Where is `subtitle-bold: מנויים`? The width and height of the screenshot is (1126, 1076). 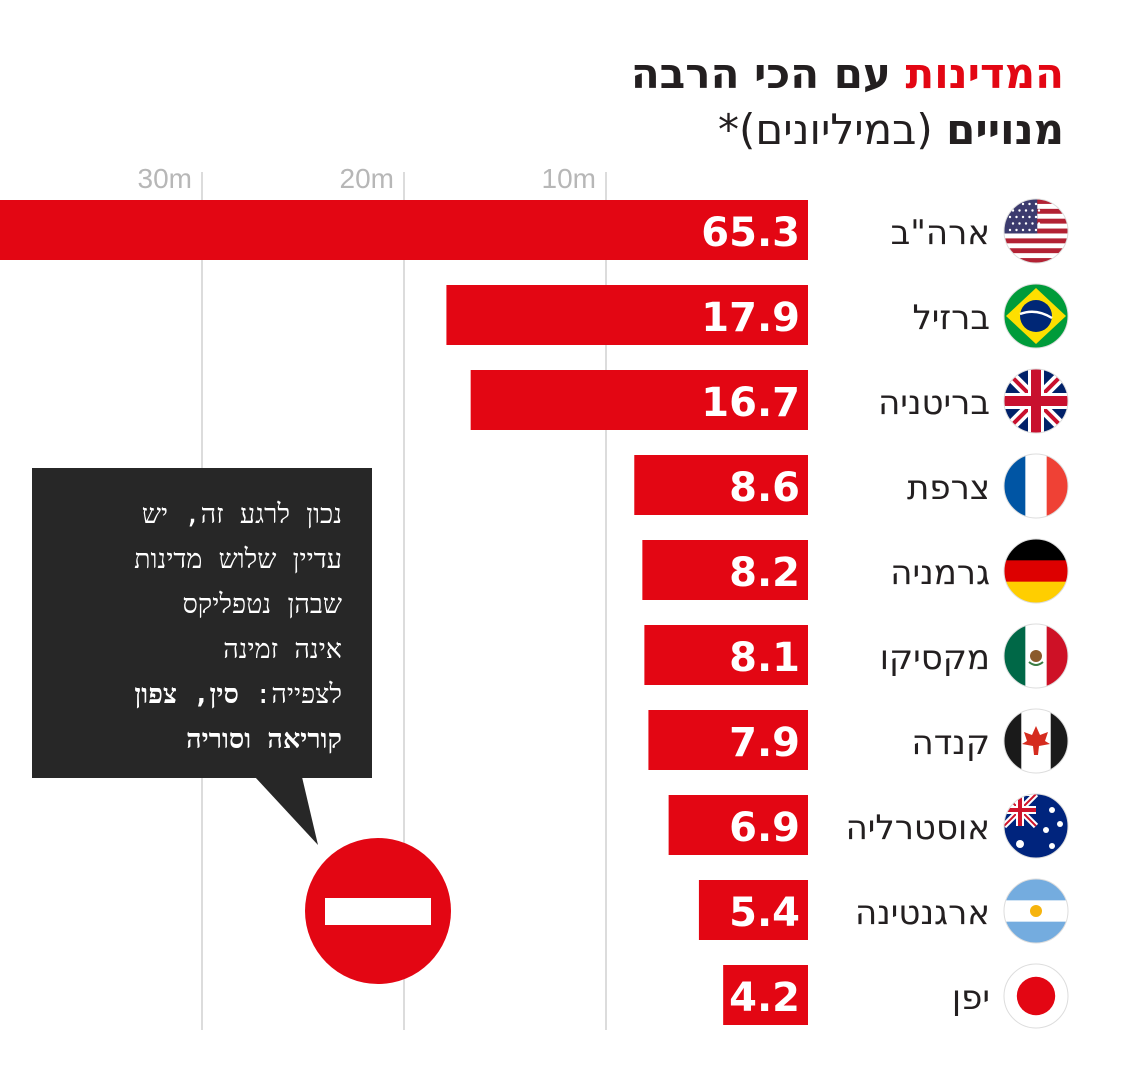 subtitle-bold: מנויים is located at coordinates (1005, 129).